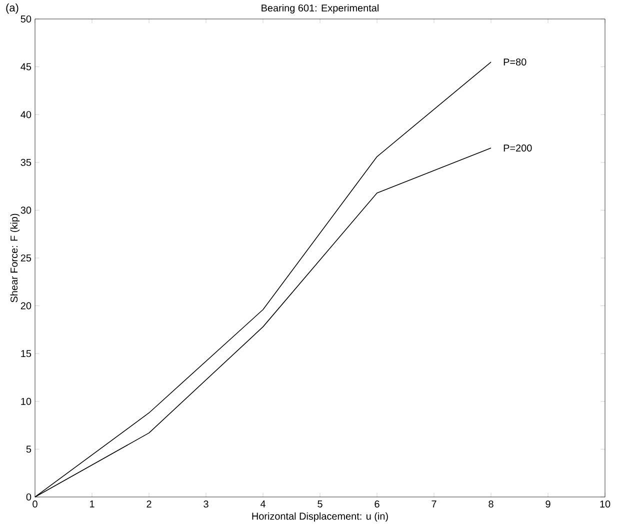  I want to click on x-tick-label: 6, so click(377, 504).